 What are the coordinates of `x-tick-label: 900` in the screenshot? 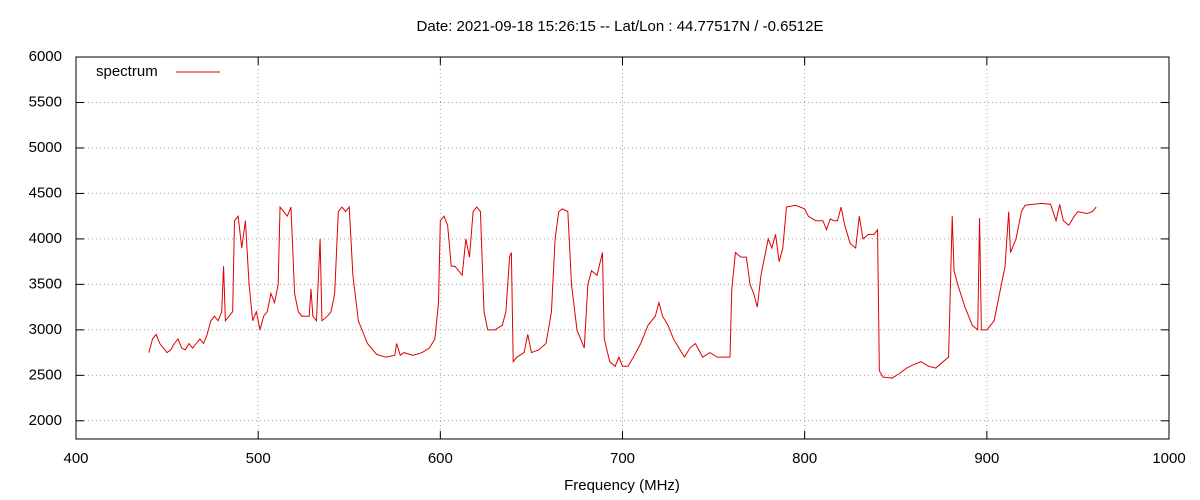 It's located at (986, 458).